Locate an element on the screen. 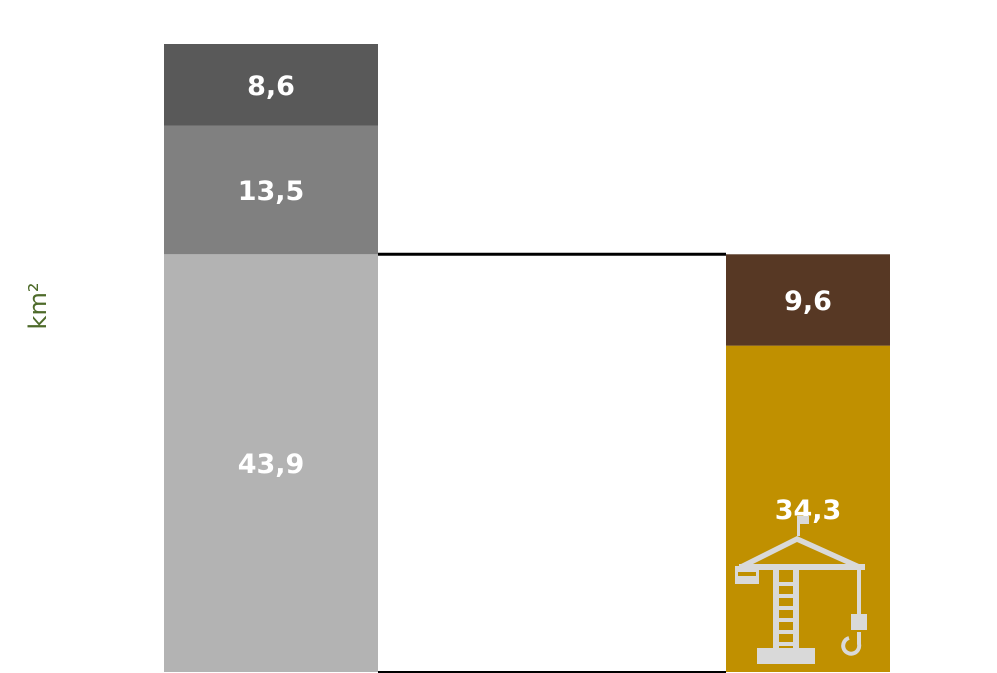  bar-0-segment-0-label: 43,9 is located at coordinates (271, 464).